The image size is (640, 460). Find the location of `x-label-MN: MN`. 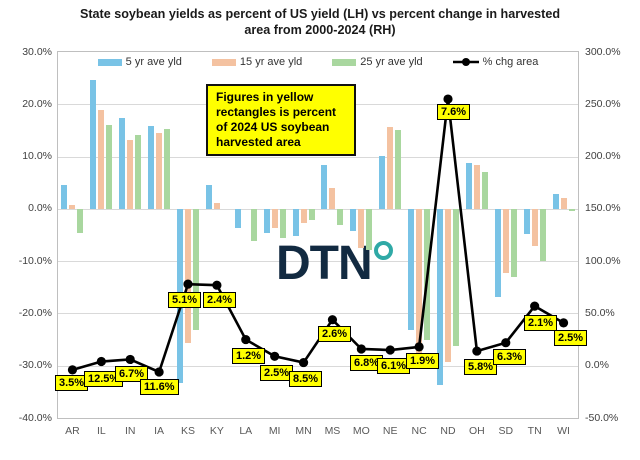

x-label-MN: MN is located at coordinates (303, 431).